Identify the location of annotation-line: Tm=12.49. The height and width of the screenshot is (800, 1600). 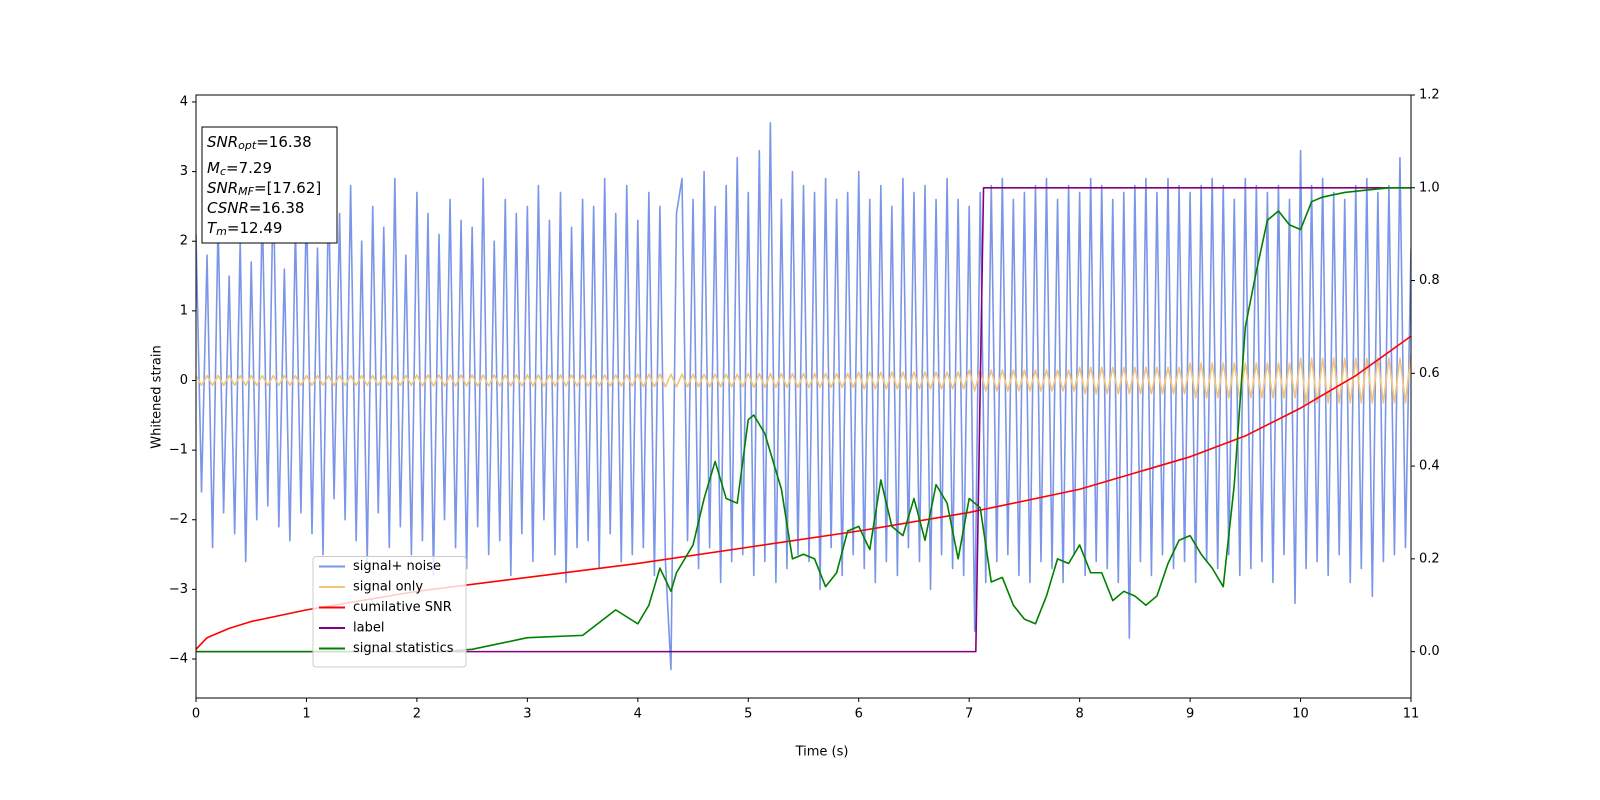
(244, 229).